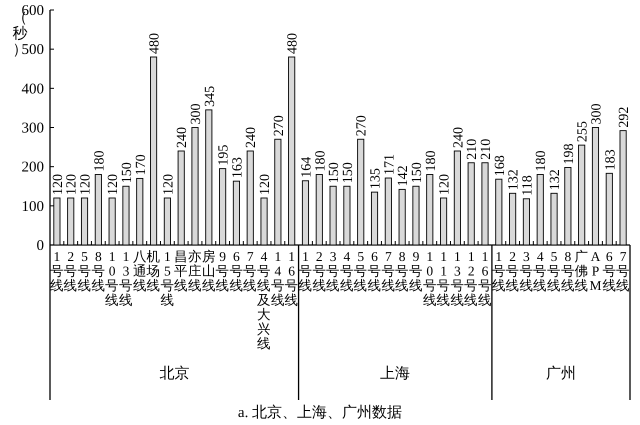  What do you see at coordinates (500, 165) in the screenshot?
I see `data-label: 168` at bounding box center [500, 165].